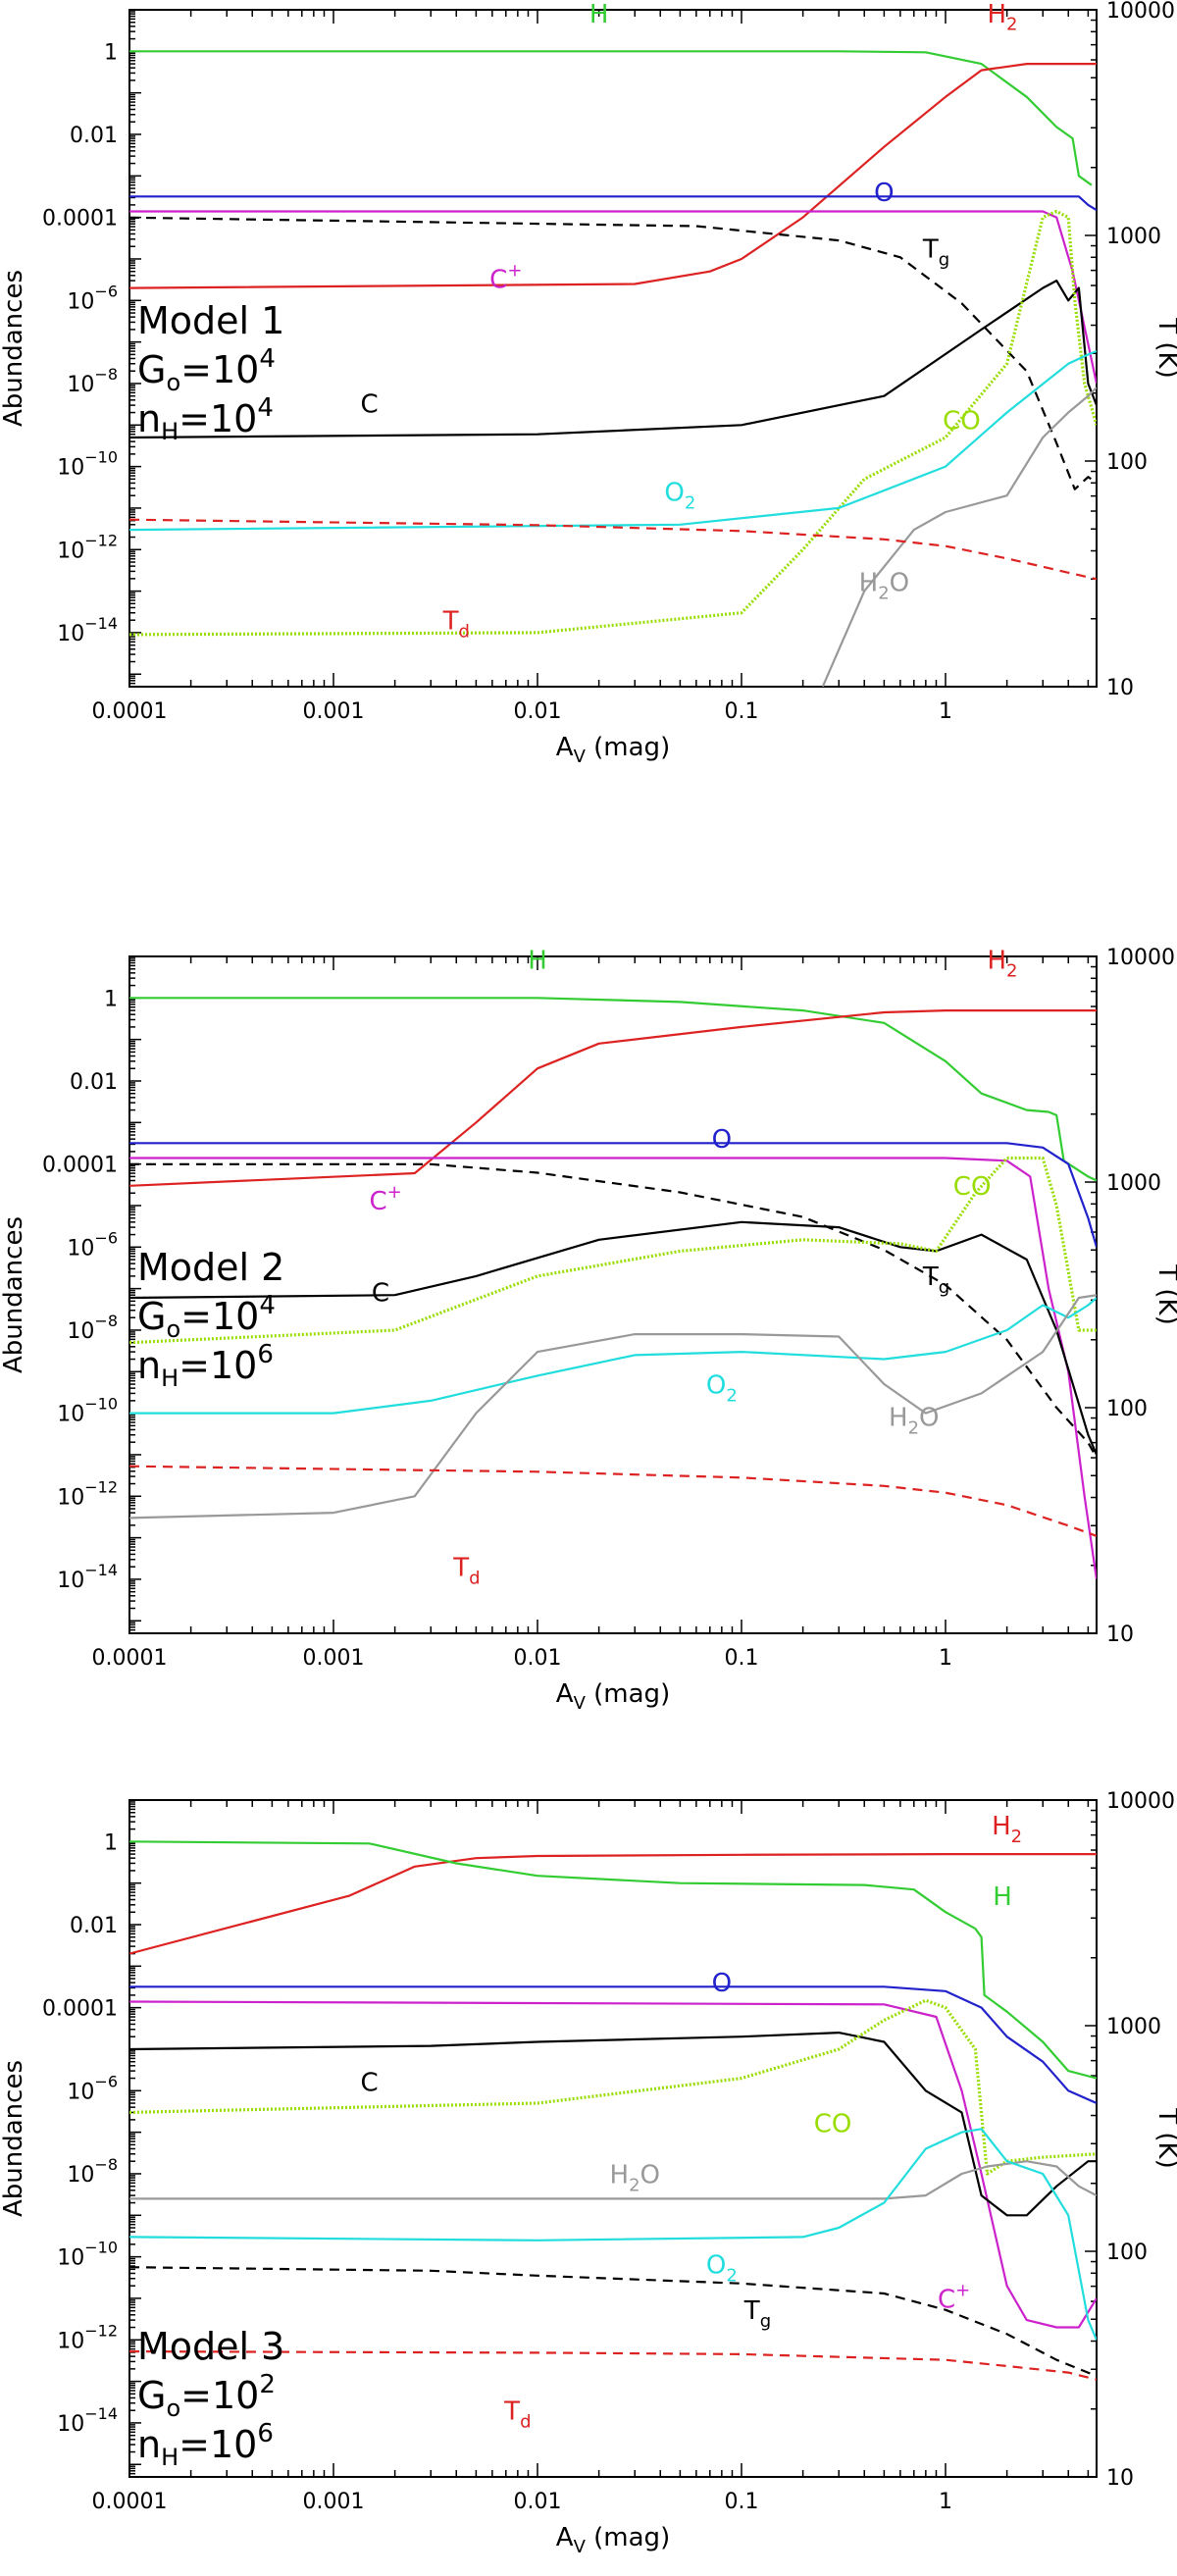 This screenshot has width=1177, height=2576. I want to click on model-go-symbol: G, so click(151, 1316).